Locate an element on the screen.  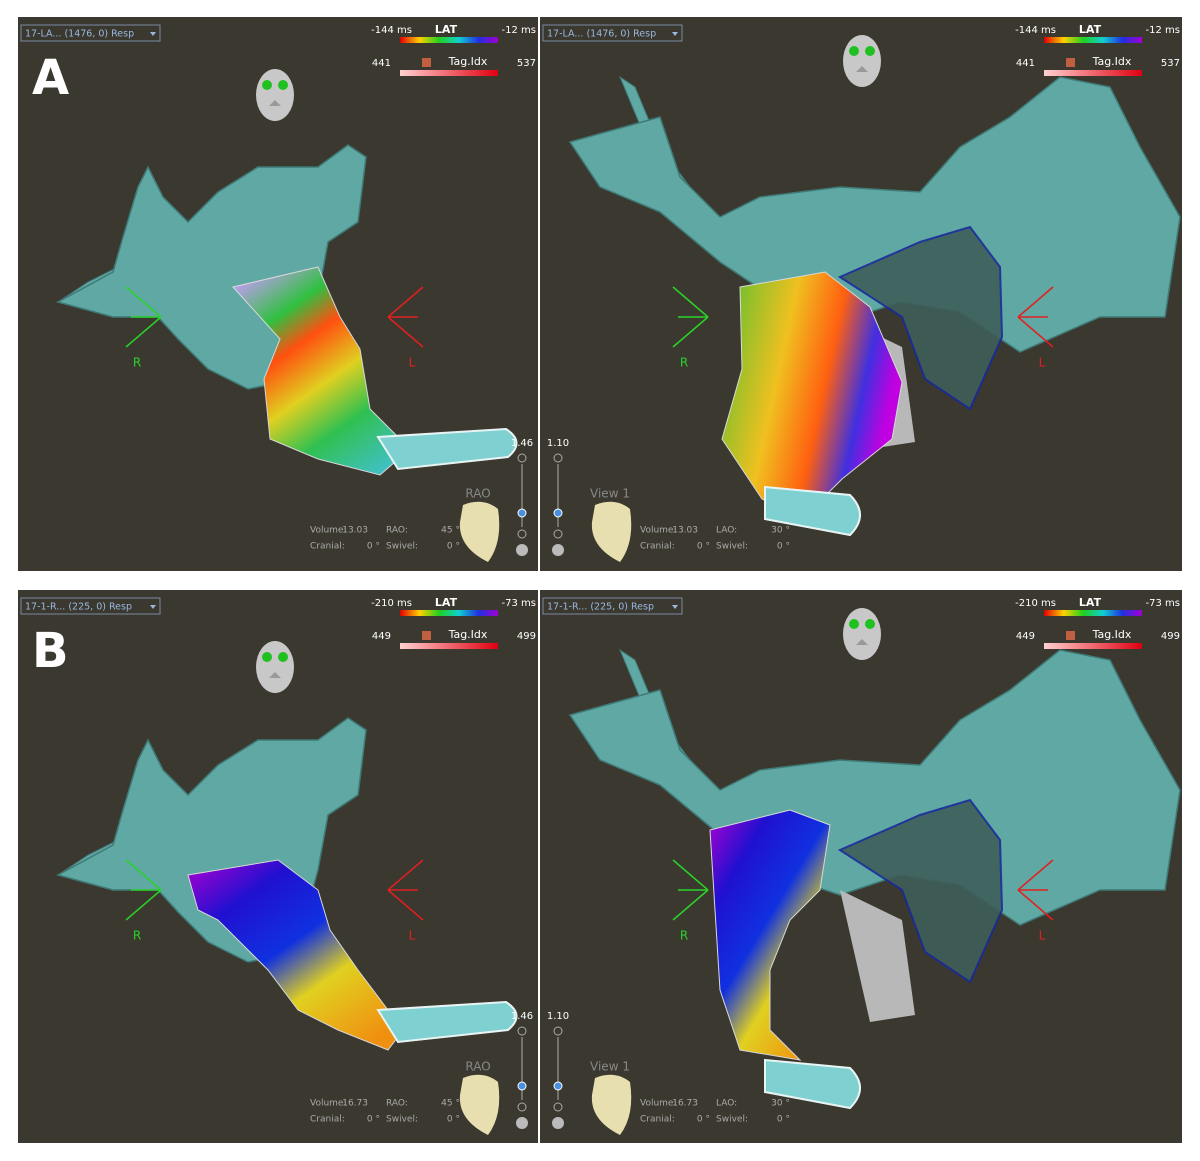
face-nose is located at coordinates (275, 103).